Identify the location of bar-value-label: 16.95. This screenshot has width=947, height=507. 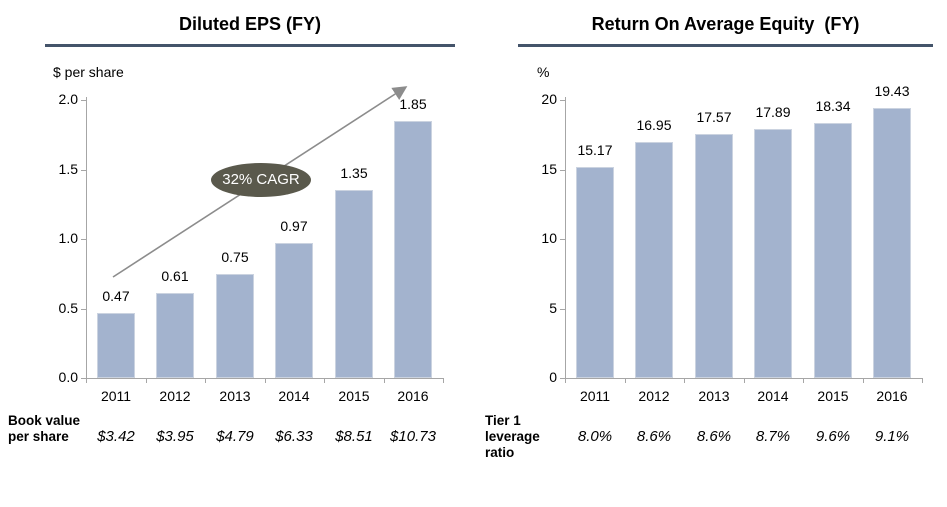
(654, 125).